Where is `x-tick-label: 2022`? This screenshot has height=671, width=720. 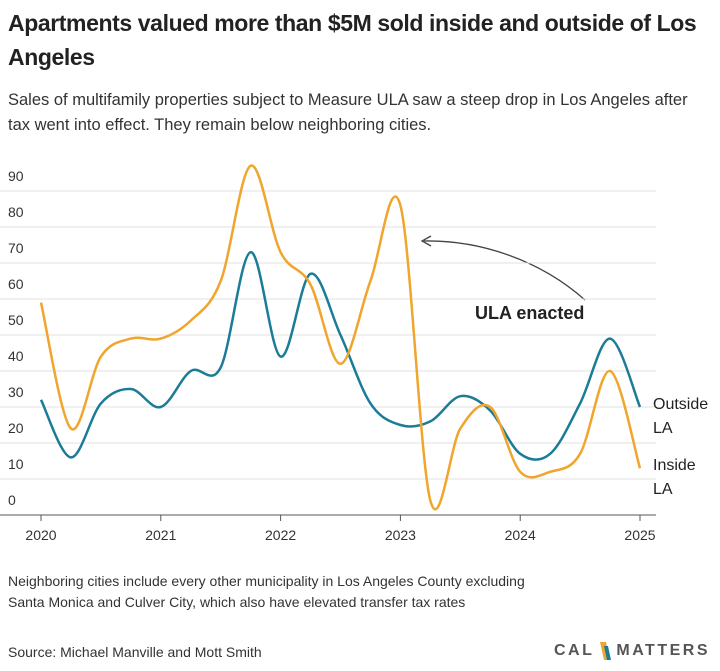 x-tick-label: 2022 is located at coordinates (280, 535).